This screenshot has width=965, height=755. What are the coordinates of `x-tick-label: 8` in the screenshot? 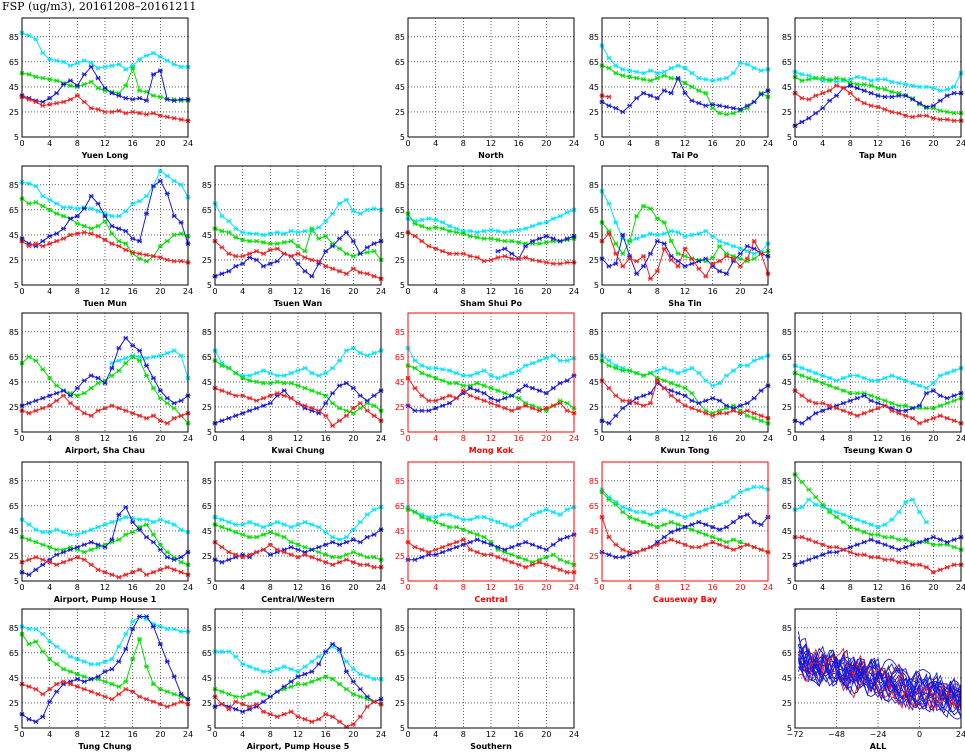 It's located at (77, 438).